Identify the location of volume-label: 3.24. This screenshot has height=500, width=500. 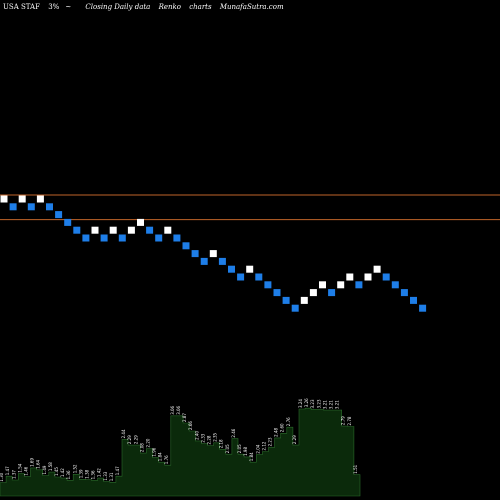
(300, 403).